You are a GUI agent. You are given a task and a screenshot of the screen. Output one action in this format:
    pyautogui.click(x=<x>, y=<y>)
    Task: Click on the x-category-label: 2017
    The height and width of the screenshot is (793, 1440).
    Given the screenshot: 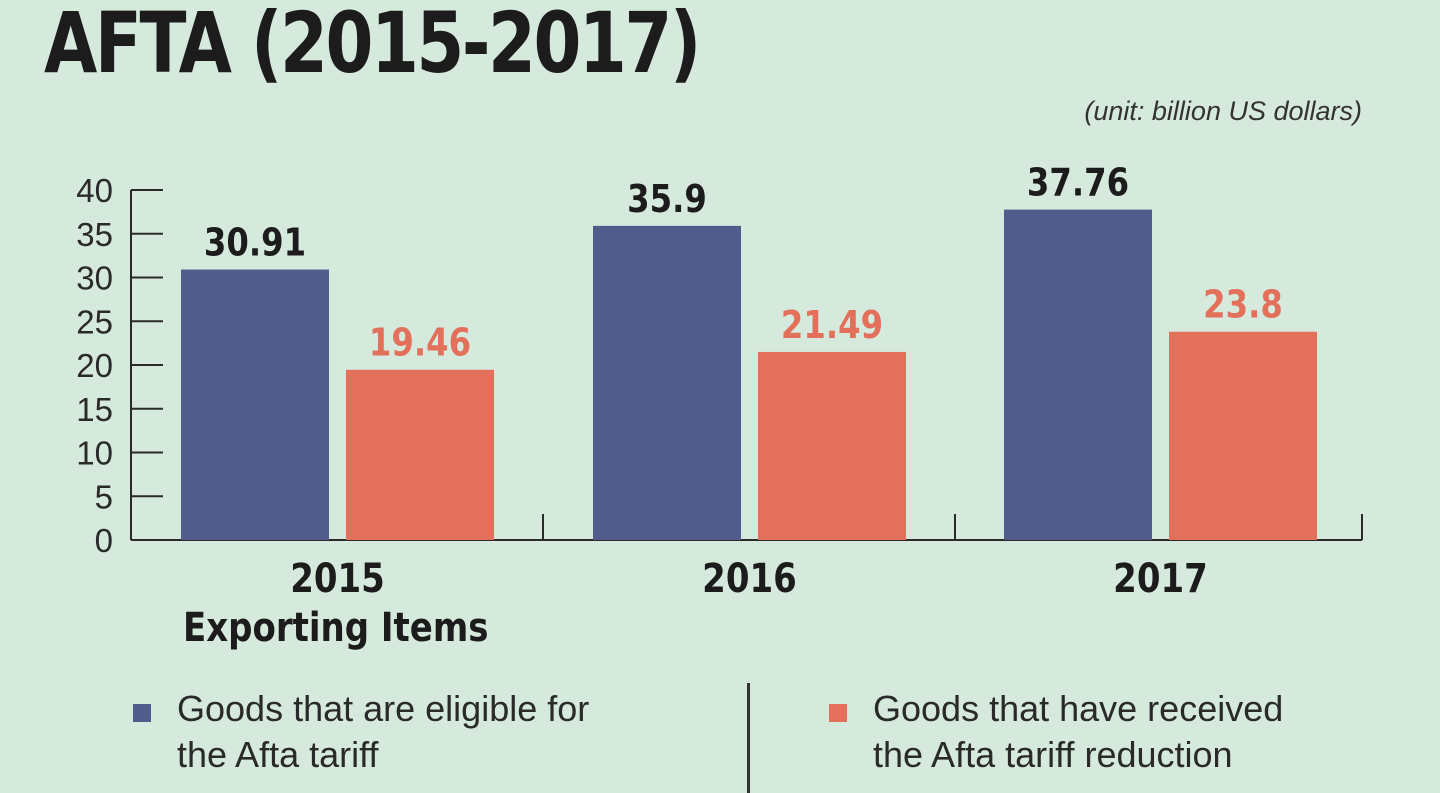 What is the action you would take?
    pyautogui.click(x=1160, y=578)
    